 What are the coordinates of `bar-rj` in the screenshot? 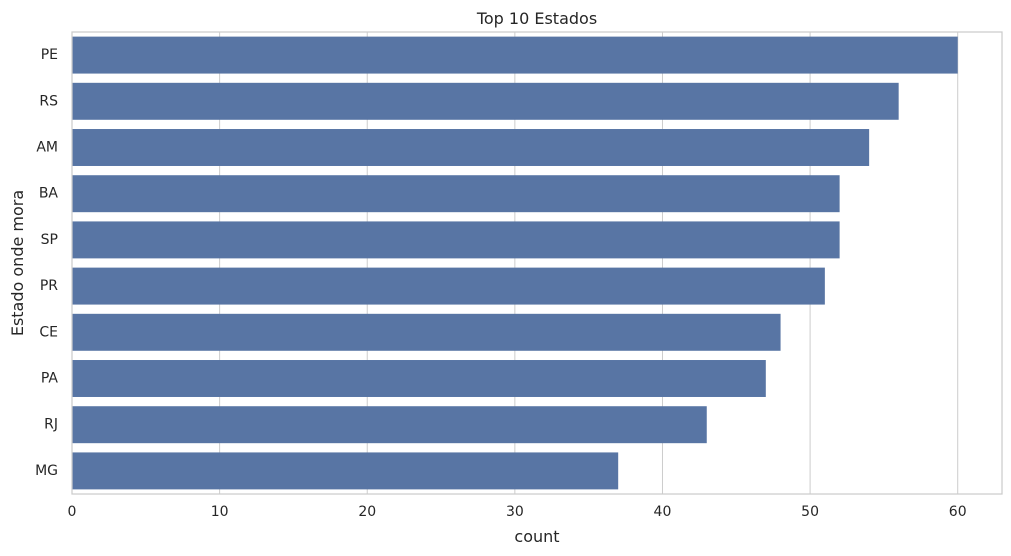 It's located at (389, 425).